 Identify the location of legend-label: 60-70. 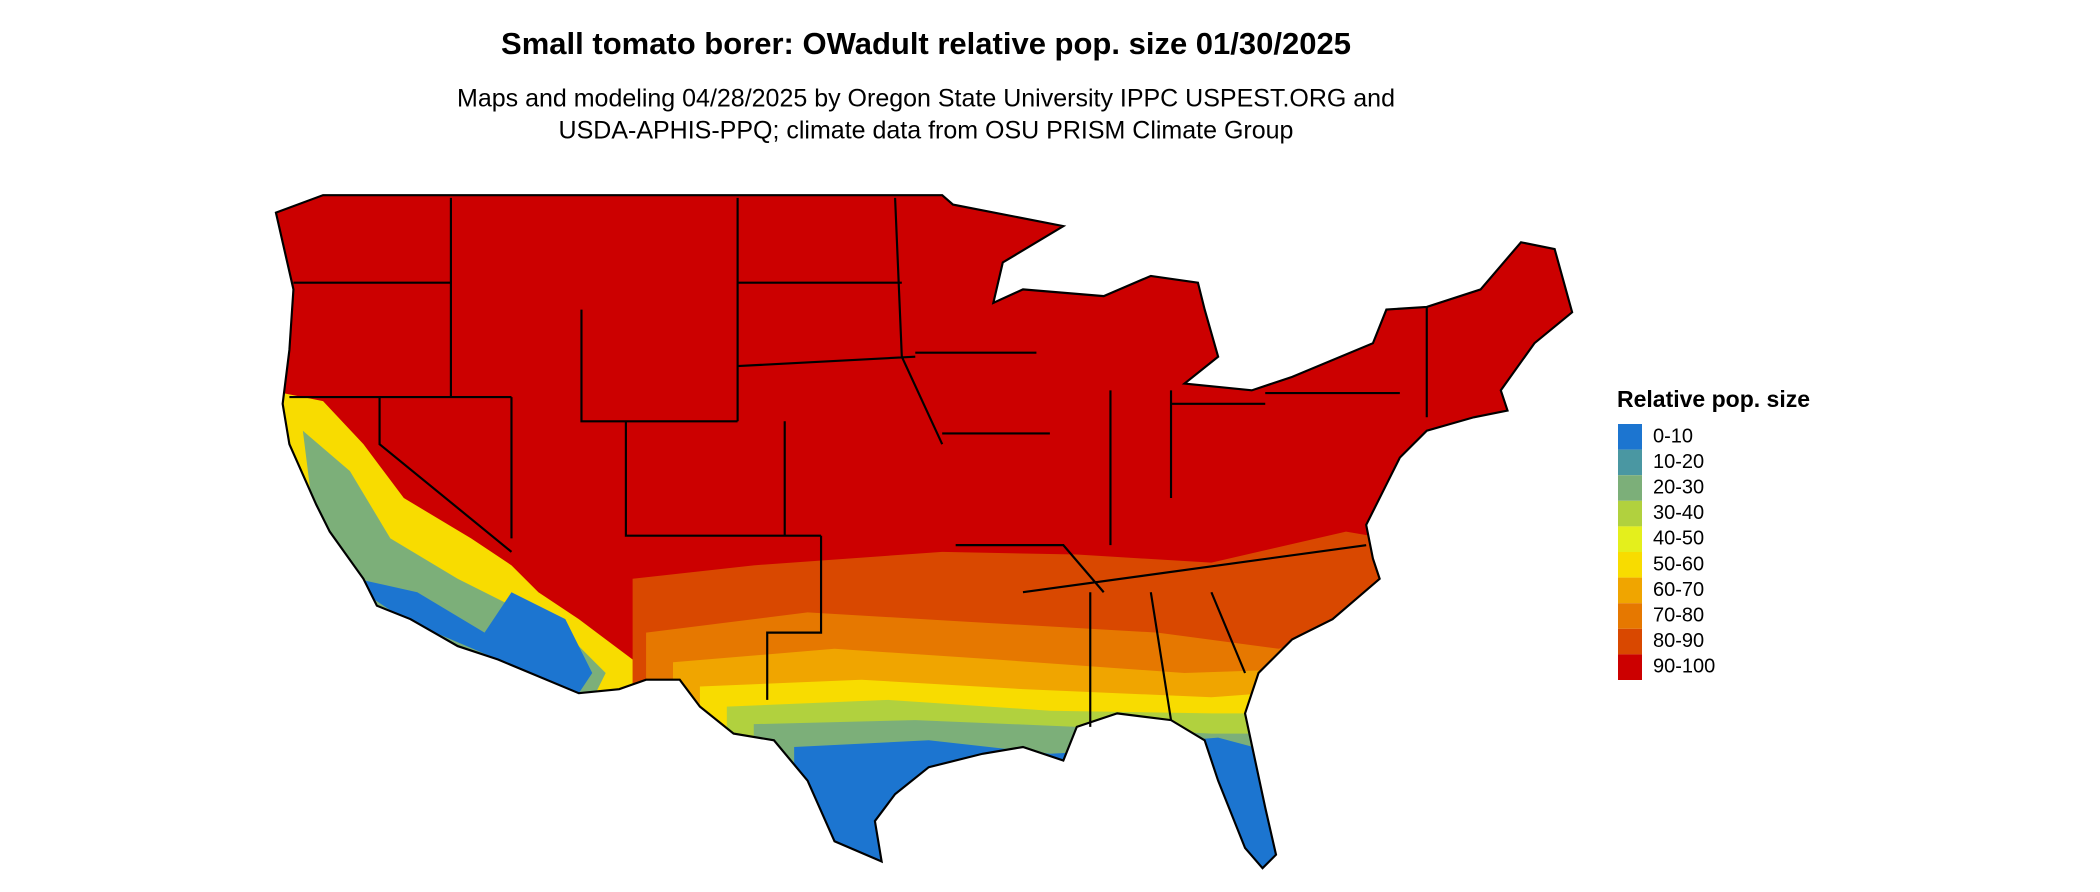
(1678, 590).